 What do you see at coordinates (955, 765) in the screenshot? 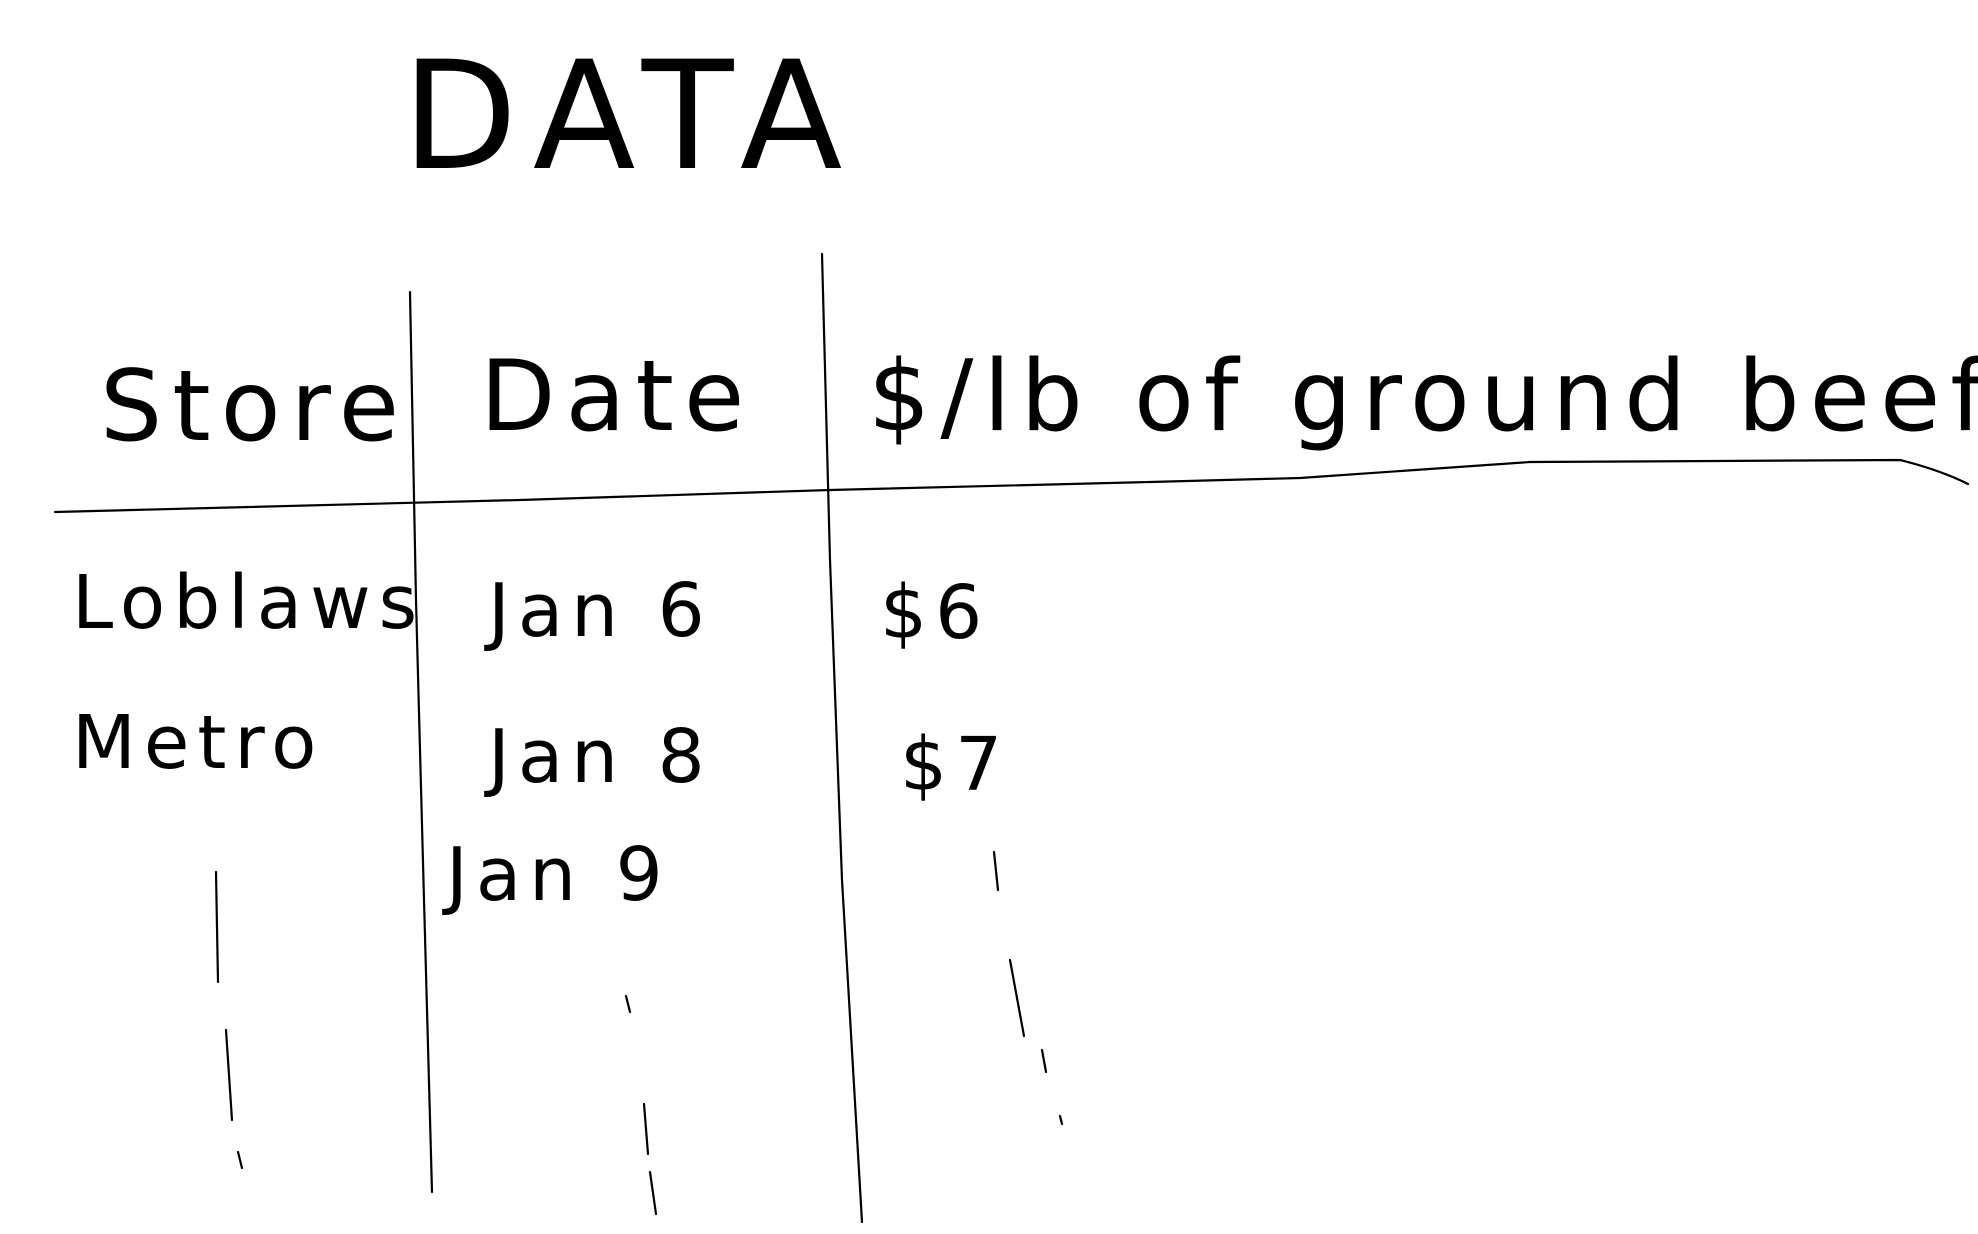
I see `cell-price: $7` at bounding box center [955, 765].